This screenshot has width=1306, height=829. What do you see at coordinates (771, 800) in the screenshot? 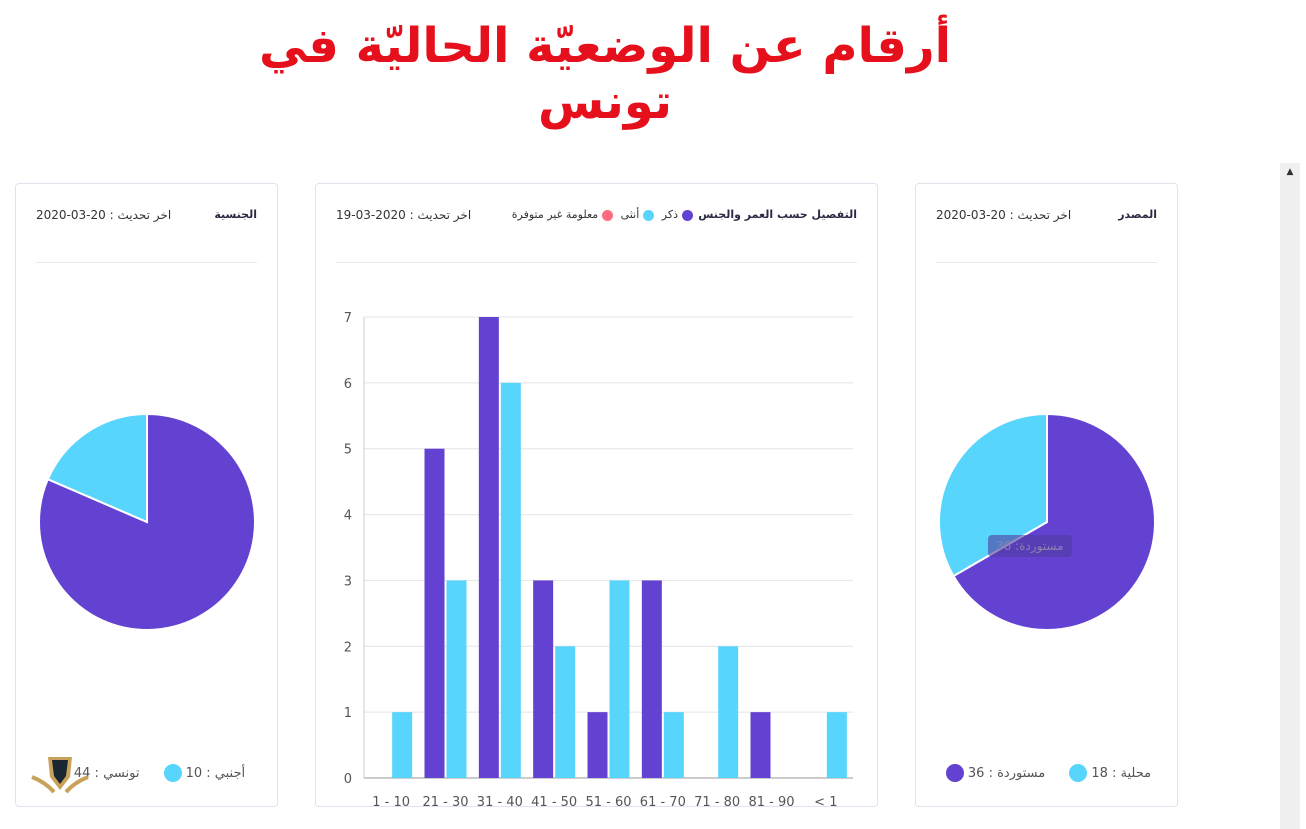
I see `x-tick-label: 81 - 90` at bounding box center [771, 800].